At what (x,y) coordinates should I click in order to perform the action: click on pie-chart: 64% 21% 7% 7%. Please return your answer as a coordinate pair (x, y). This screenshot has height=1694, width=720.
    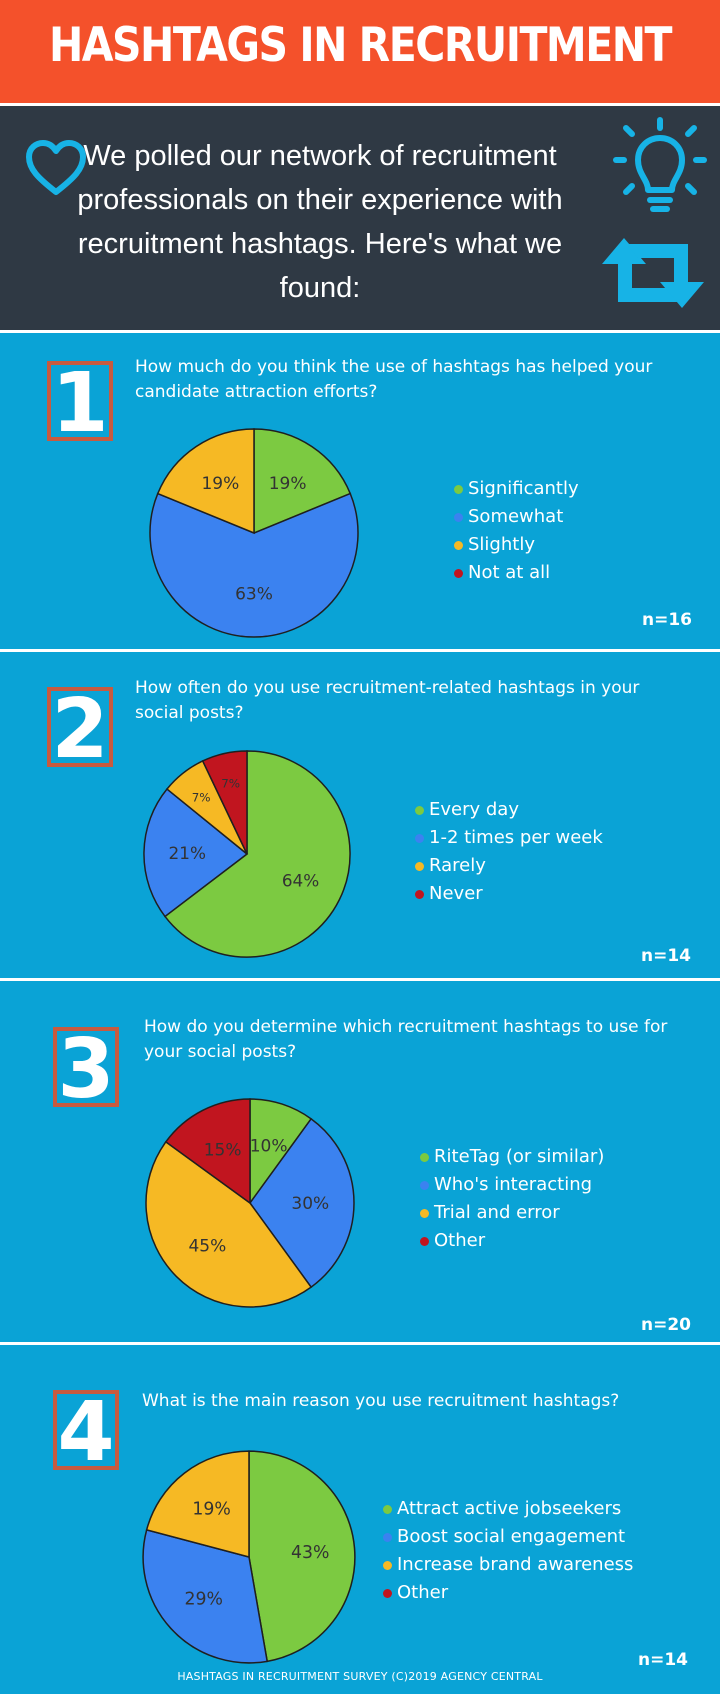
    Looking at the image, I should click on (247, 854).